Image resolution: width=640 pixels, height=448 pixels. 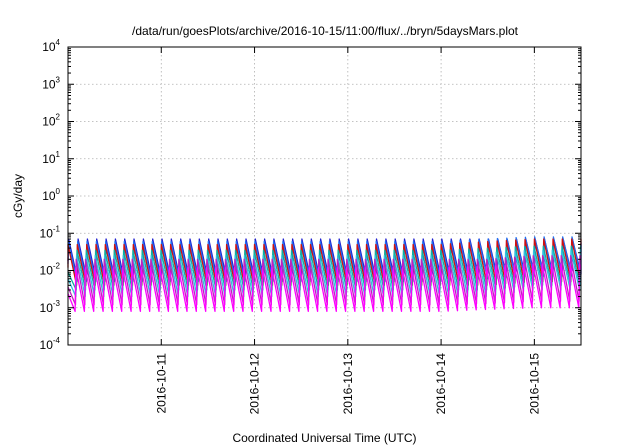 What do you see at coordinates (255, 384) in the screenshot?
I see `x-tick-label: 2016-10-12` at bounding box center [255, 384].